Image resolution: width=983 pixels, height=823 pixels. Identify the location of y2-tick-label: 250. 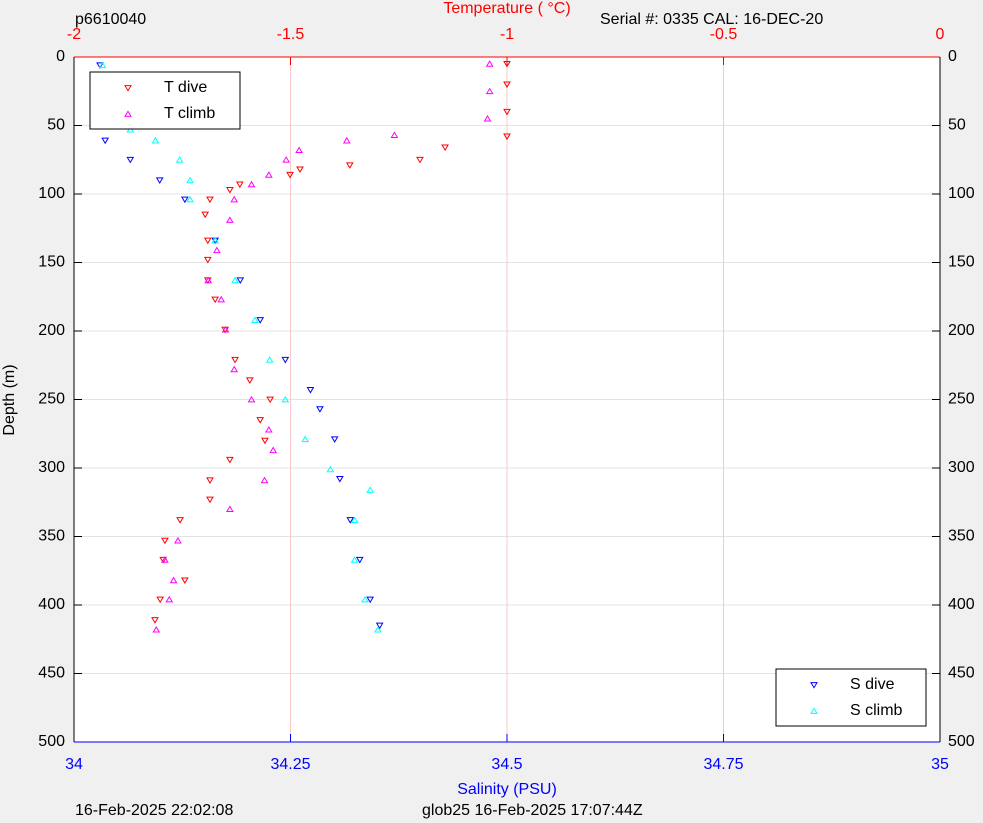
(961, 399).